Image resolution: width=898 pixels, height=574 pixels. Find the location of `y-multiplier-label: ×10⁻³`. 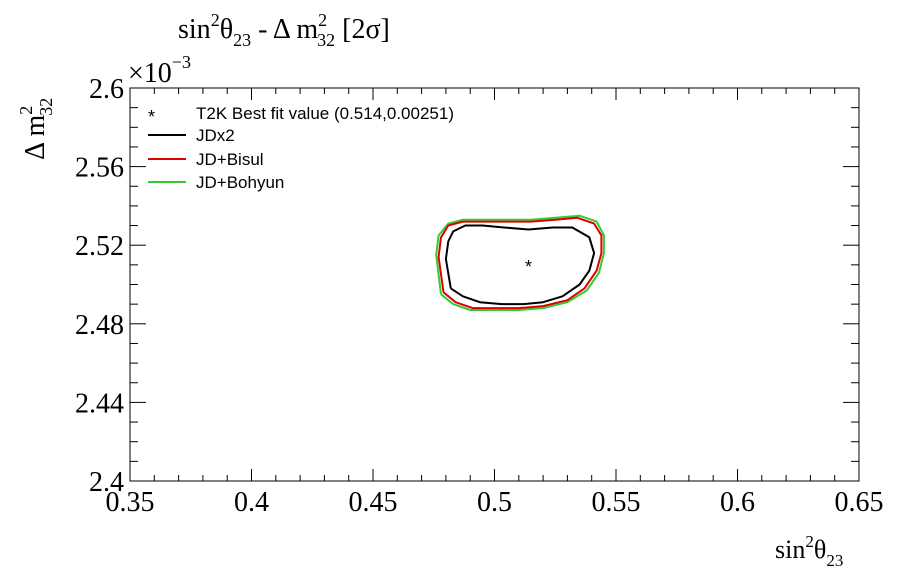

y-multiplier-label: ×10⁻³ is located at coordinates (159, 70).